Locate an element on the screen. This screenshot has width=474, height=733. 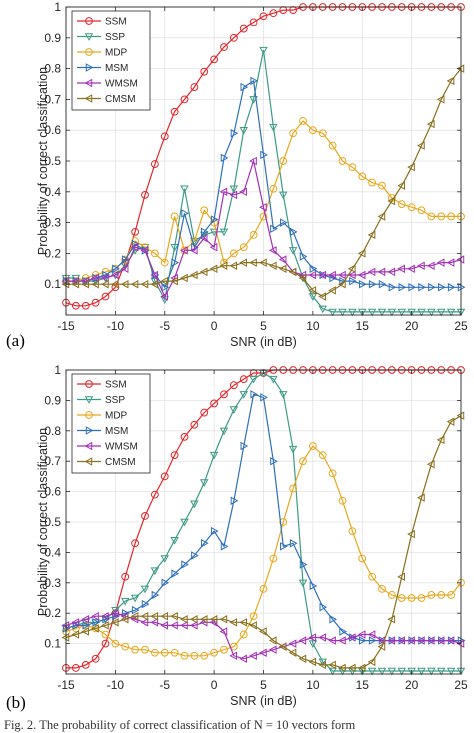
legend-label: CMSM is located at coordinates (120, 99).